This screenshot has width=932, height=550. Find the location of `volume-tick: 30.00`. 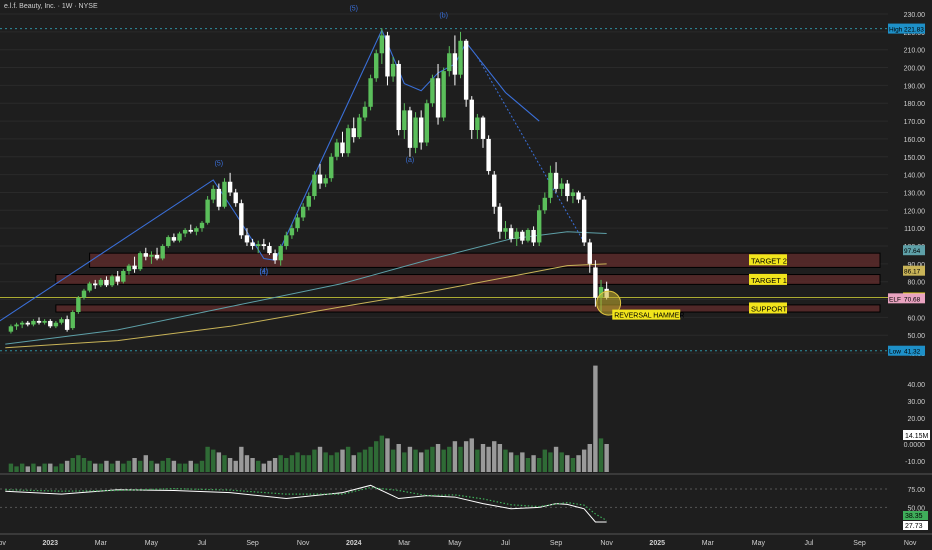

volume-tick: 30.00 is located at coordinates (916, 402).